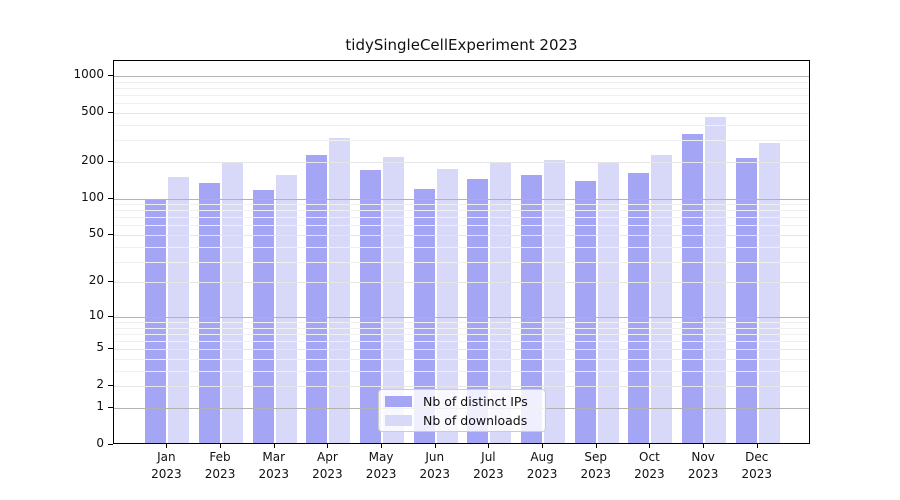 This screenshot has height=500, width=900. I want to click on y-tick-label-500: 500, so click(92, 110).